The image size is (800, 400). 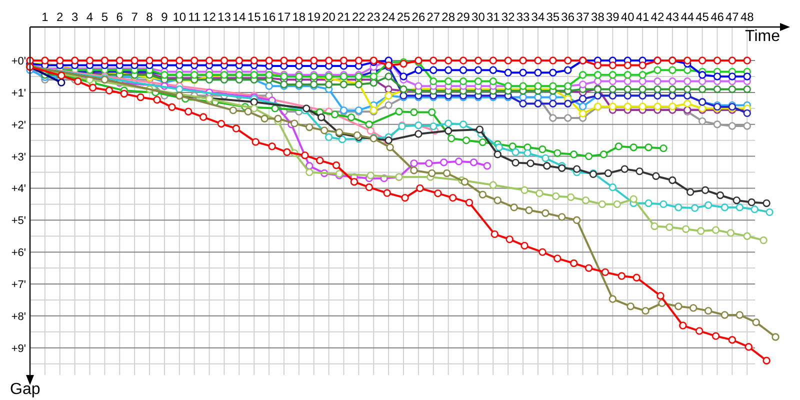 I want to click on x-tick-label: 37, so click(x=583, y=17).